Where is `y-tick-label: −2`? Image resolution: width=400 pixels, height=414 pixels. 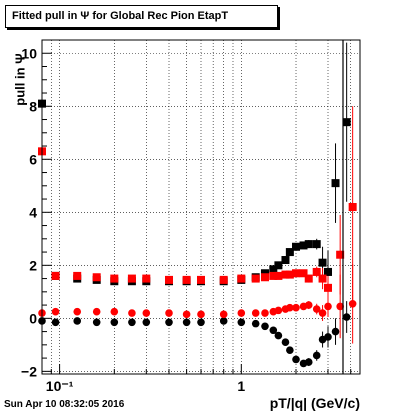
y-tick-label: −2 is located at coordinates (29, 371).